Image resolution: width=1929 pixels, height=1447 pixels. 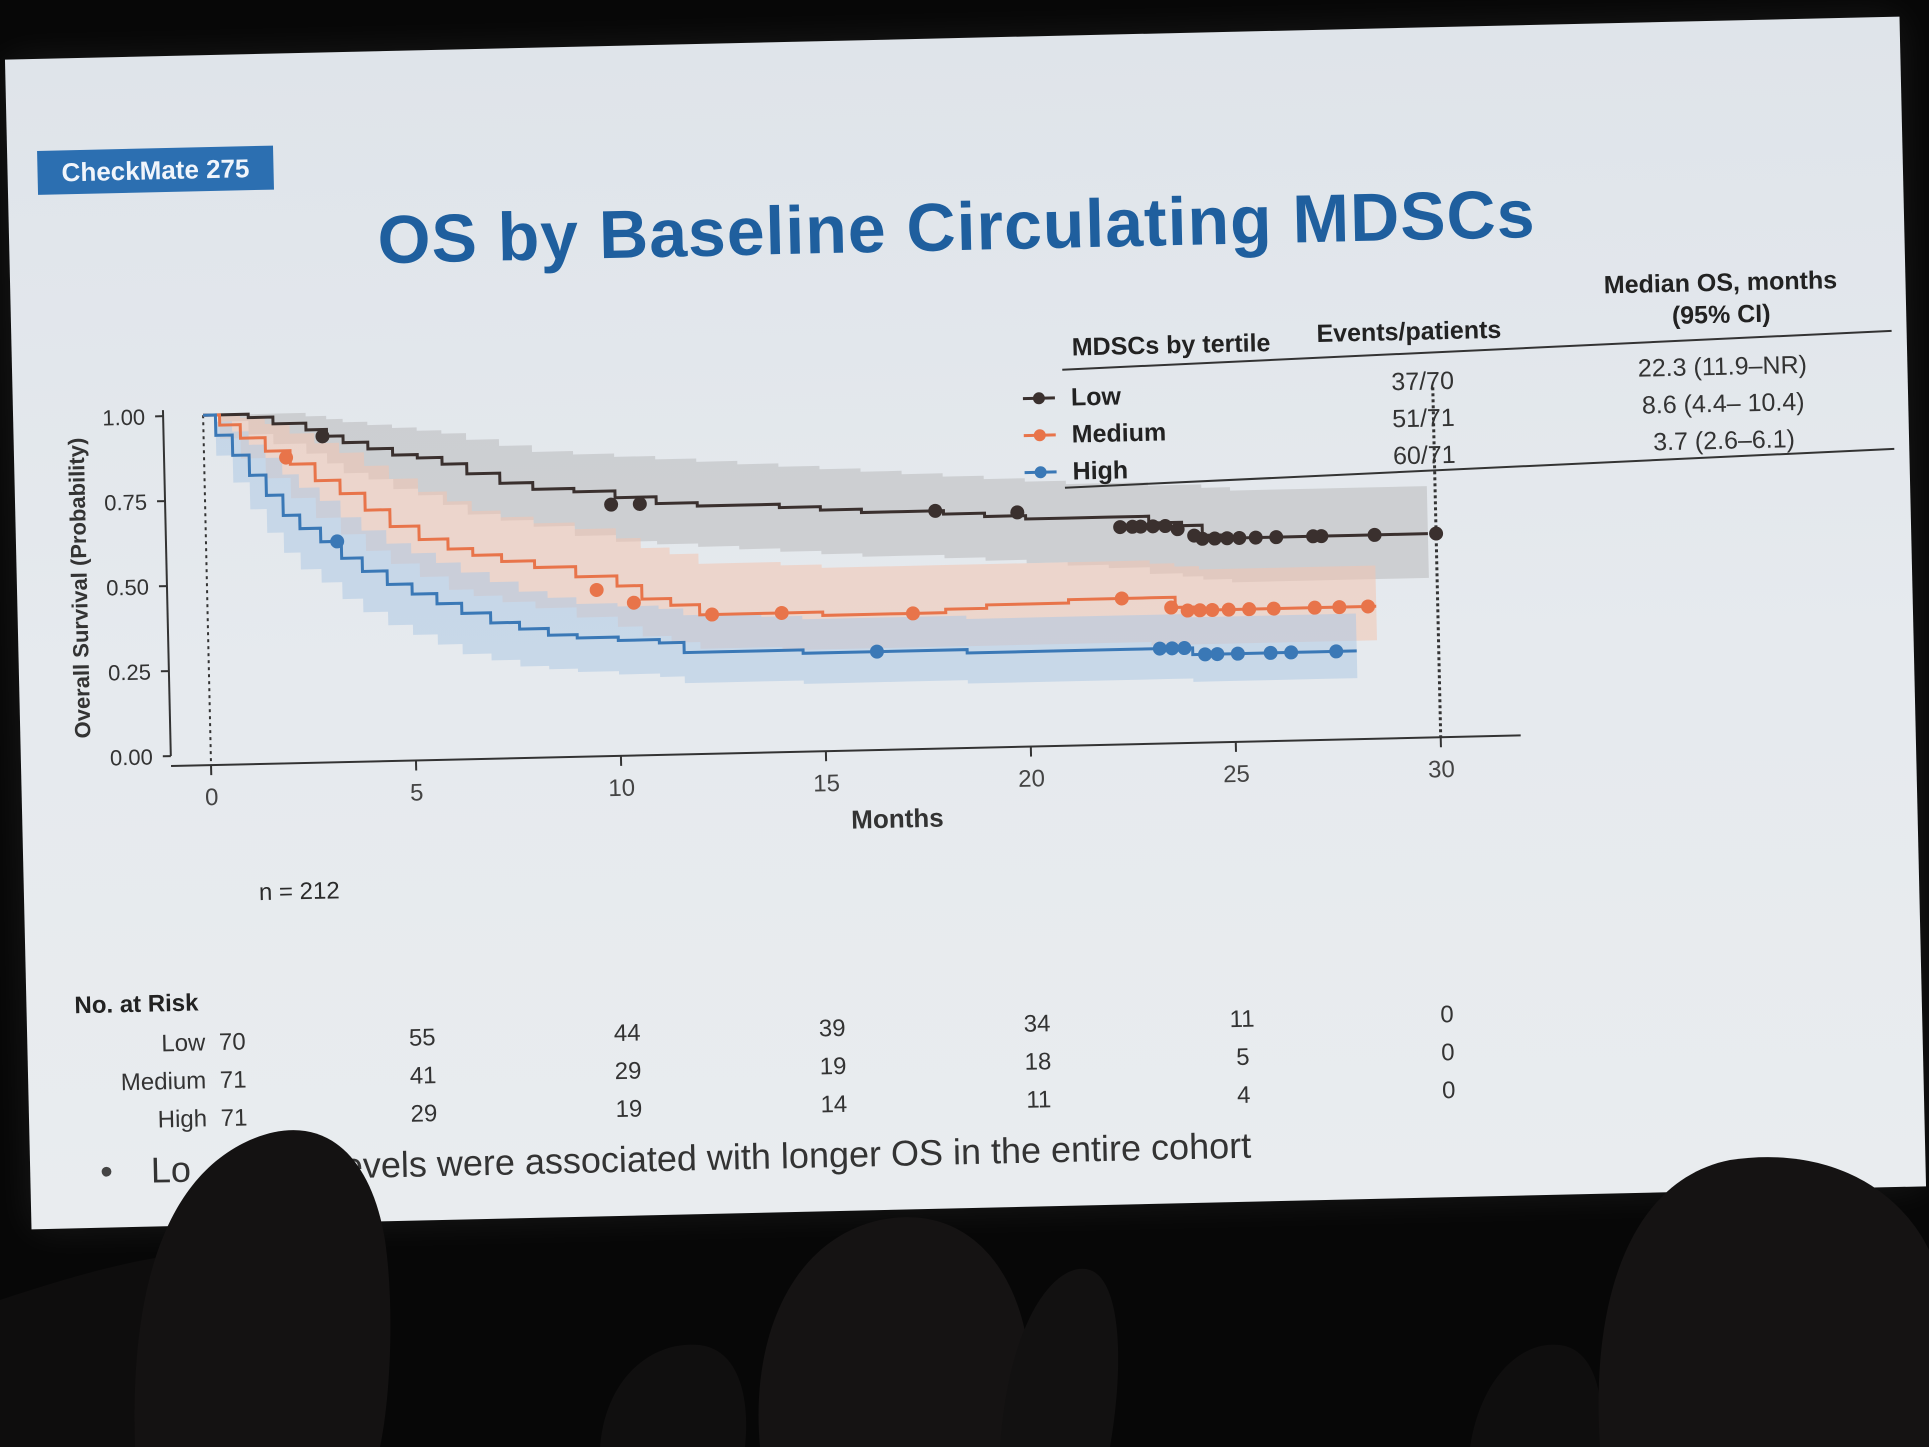 What do you see at coordinates (1244, 1095) in the screenshot?
I see `risk-value: 4` at bounding box center [1244, 1095].